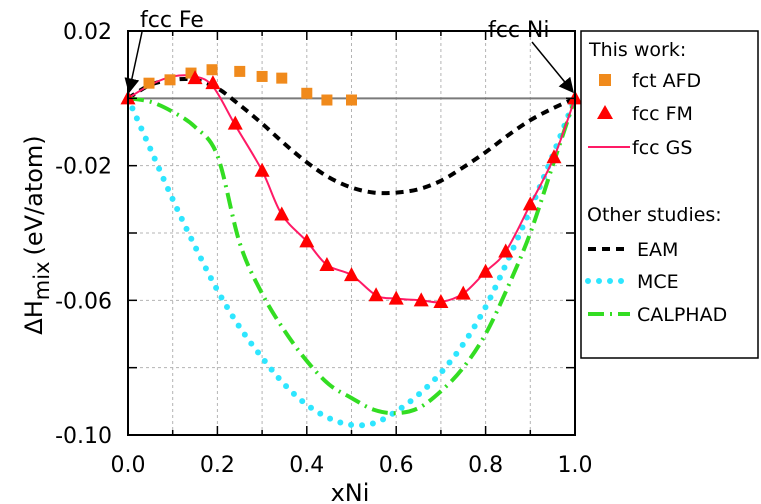 The width and height of the screenshot is (761, 504). What do you see at coordinates (658, 282) in the screenshot?
I see `legend-label: MCE` at bounding box center [658, 282].